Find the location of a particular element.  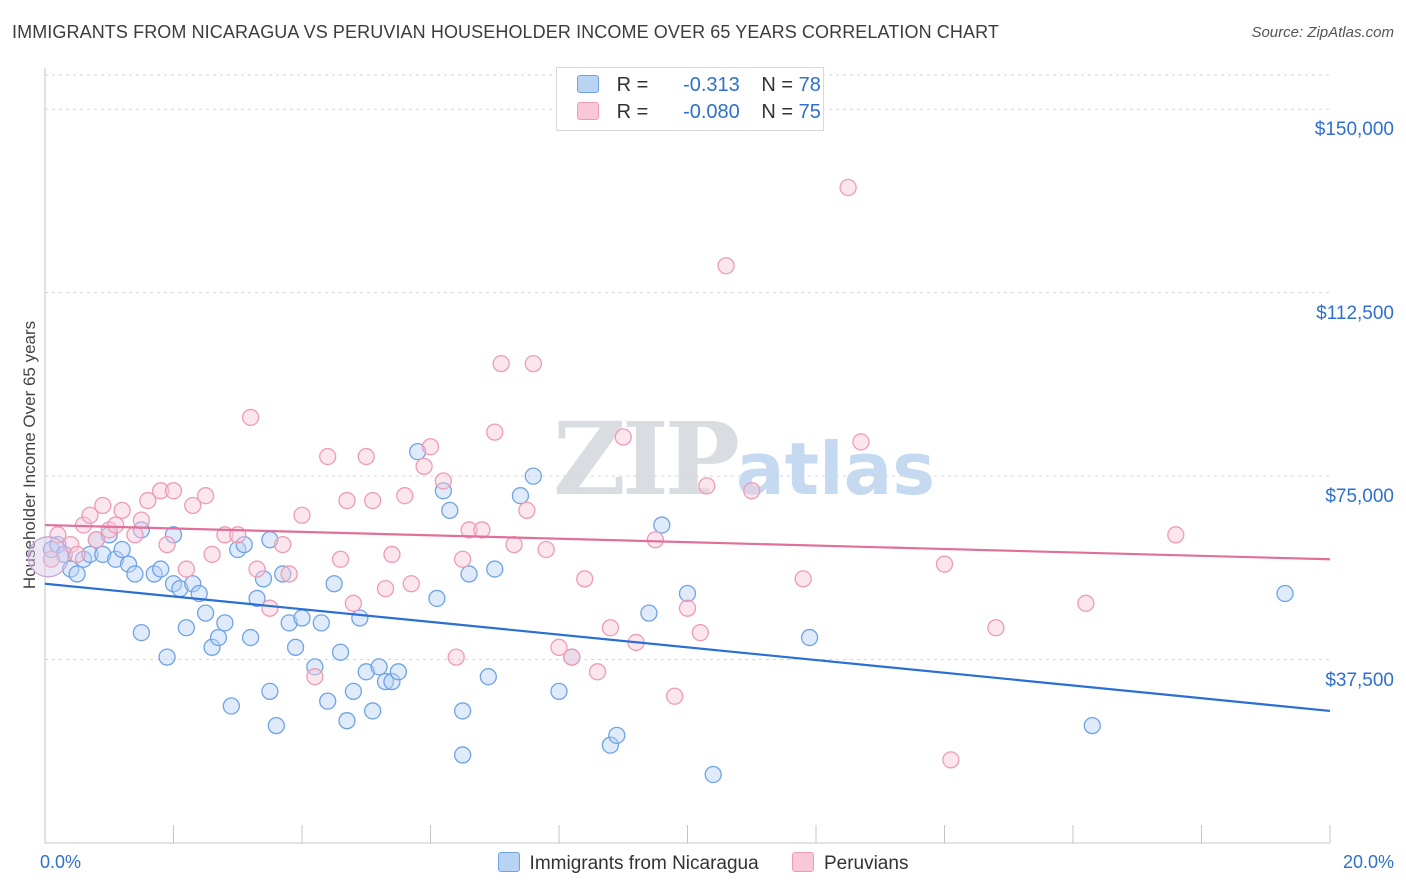

legend-item-nicaragua: Immigrants from Nicaragua is located at coordinates (628, 863).